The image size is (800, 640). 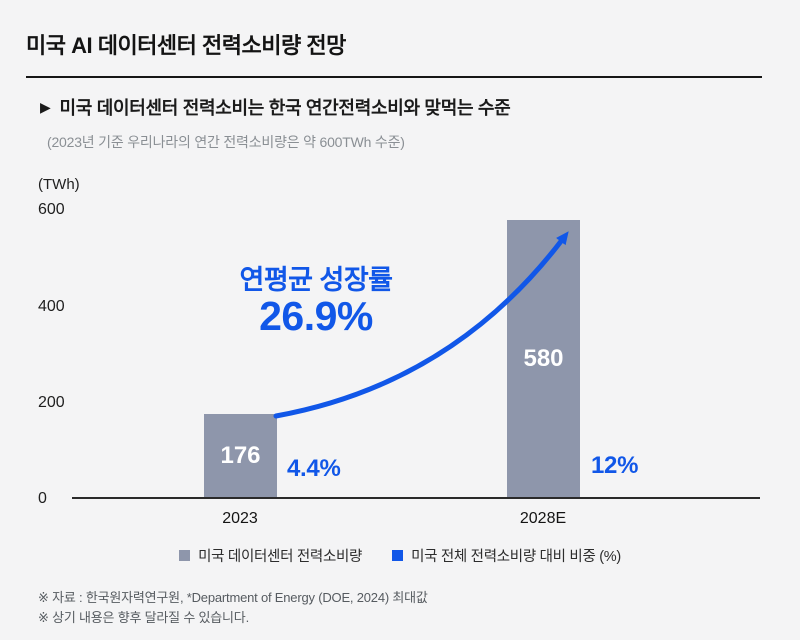 What do you see at coordinates (42, 498) in the screenshot?
I see `y-tick-0: 0` at bounding box center [42, 498].